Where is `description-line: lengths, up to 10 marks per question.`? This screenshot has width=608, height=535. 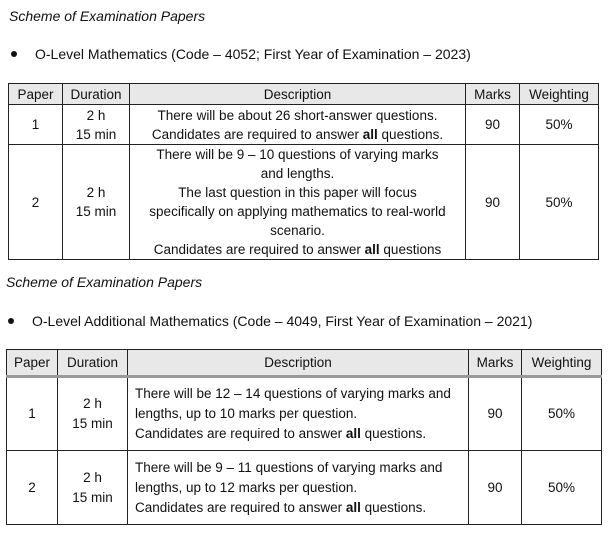
description-line: lengths, up to 10 marks per question. is located at coordinates (246, 413).